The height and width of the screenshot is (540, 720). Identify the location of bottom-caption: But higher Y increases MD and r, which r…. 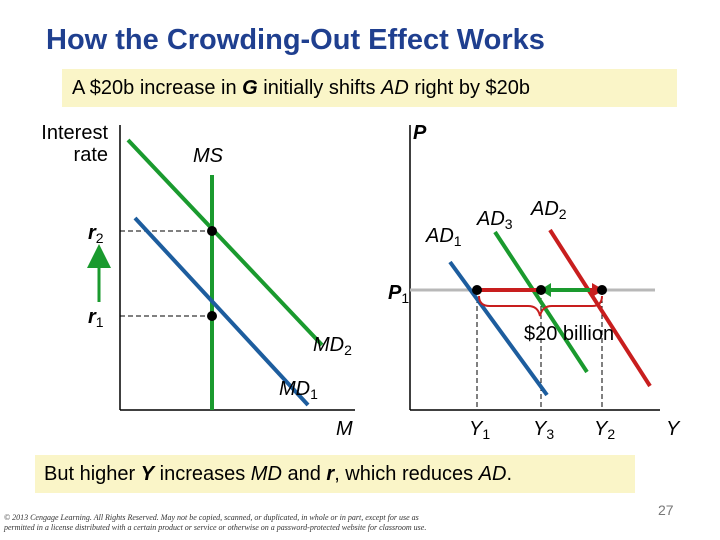
(335, 474).